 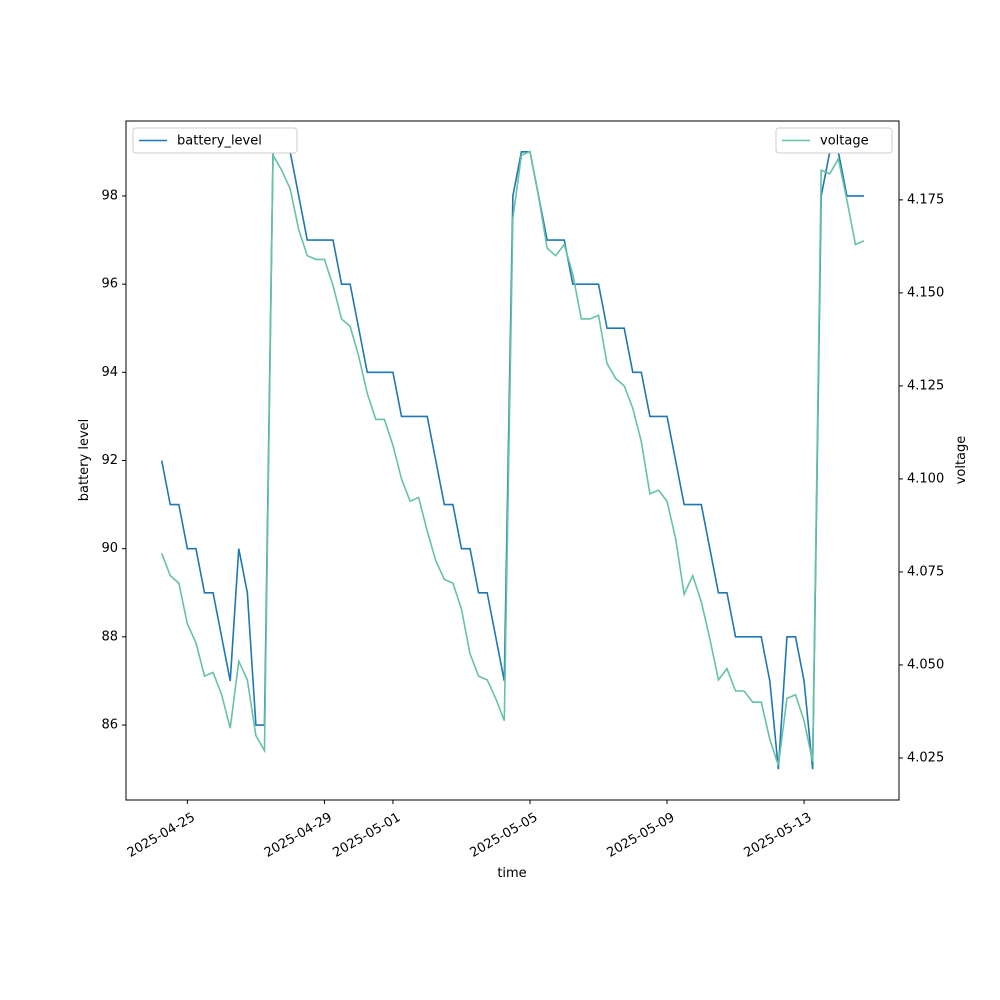 I want to click on y-tick-label: 96, so click(x=109, y=284).